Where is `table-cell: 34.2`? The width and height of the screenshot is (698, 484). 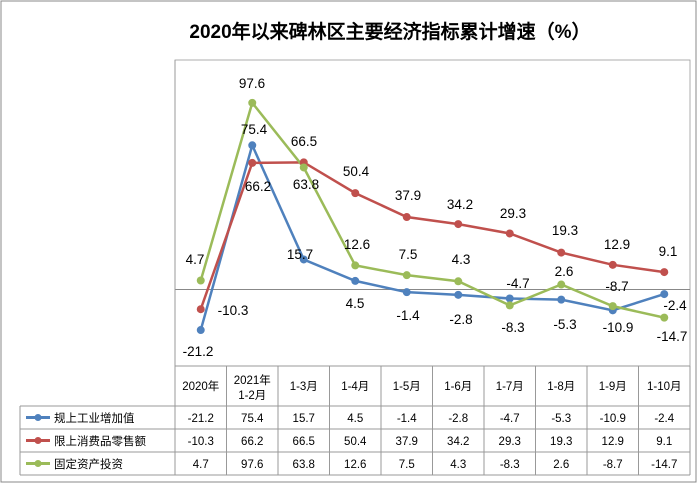 table-cell: 34.2 is located at coordinates (458, 442).